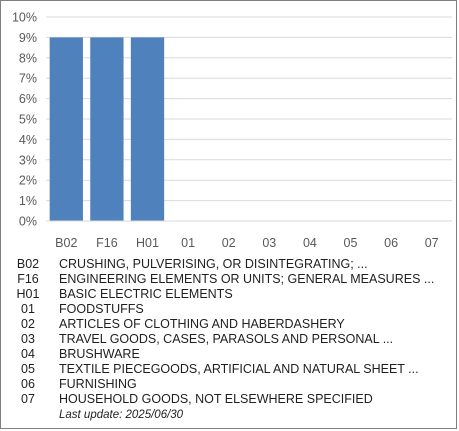 The image size is (459, 431). What do you see at coordinates (28, 369) in the screenshot?
I see `legend-code: 05` at bounding box center [28, 369].